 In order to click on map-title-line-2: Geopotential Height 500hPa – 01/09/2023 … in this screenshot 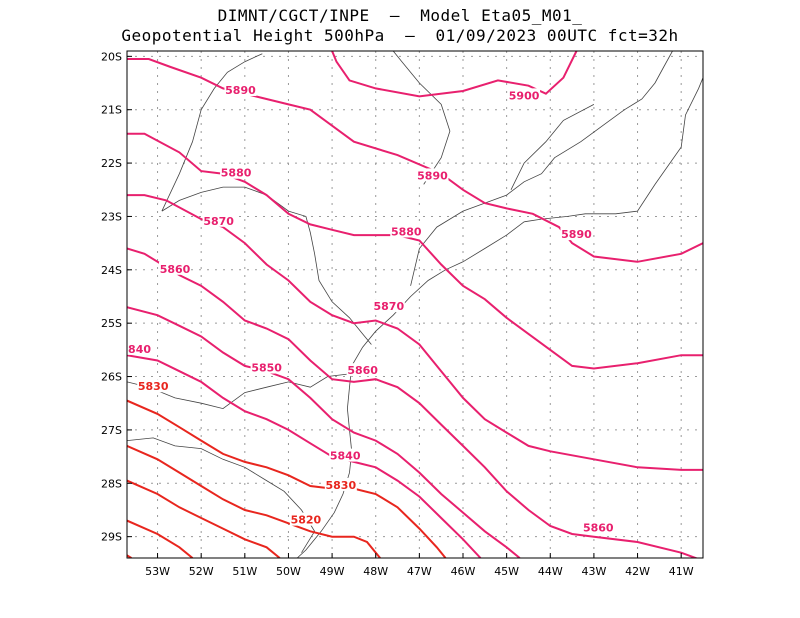, I will do `click(400, 35)`.